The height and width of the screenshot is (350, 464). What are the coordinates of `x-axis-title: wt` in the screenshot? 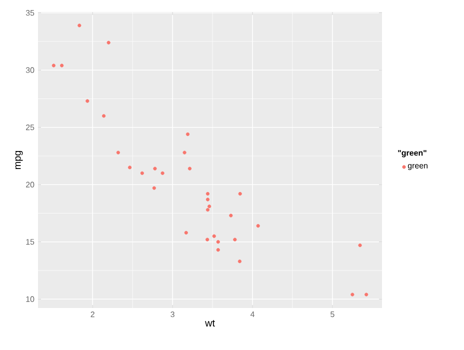 It's located at (210, 323).